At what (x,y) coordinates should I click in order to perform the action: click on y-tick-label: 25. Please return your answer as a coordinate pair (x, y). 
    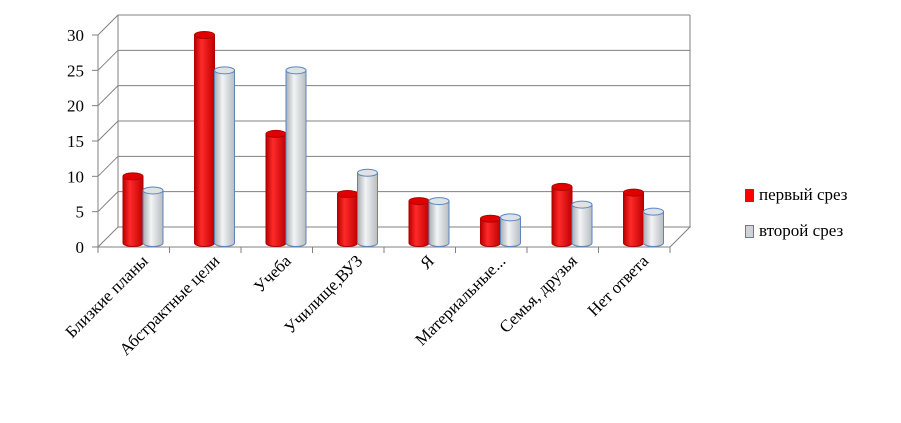
    Looking at the image, I should click on (75, 70).